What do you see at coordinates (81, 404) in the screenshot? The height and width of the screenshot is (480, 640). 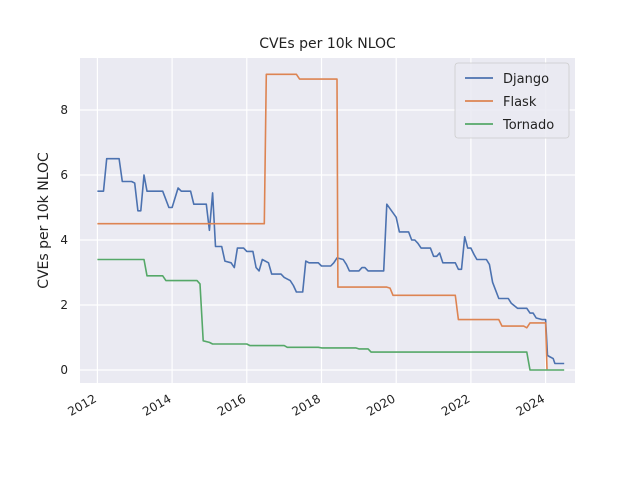 I see `x-tick-label: 2012` at bounding box center [81, 404].